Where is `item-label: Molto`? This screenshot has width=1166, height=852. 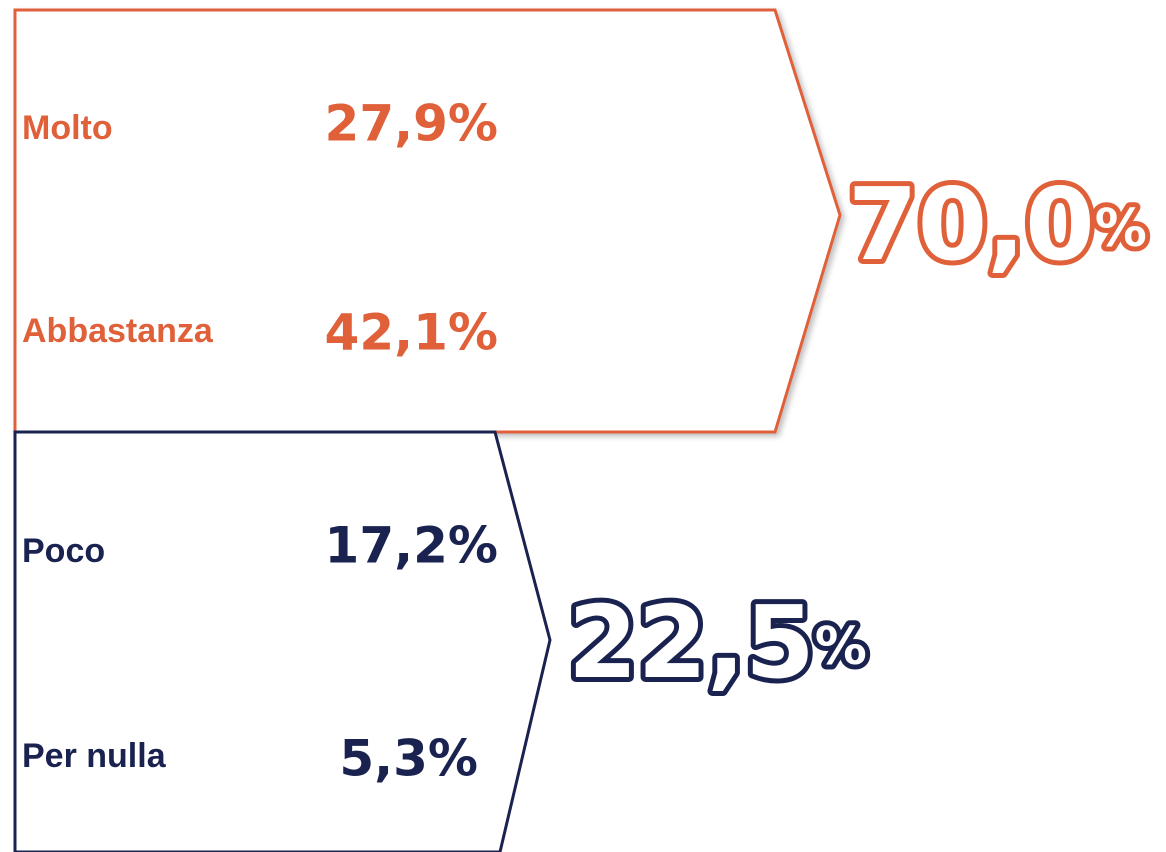
item-label: Molto is located at coordinates (67, 128).